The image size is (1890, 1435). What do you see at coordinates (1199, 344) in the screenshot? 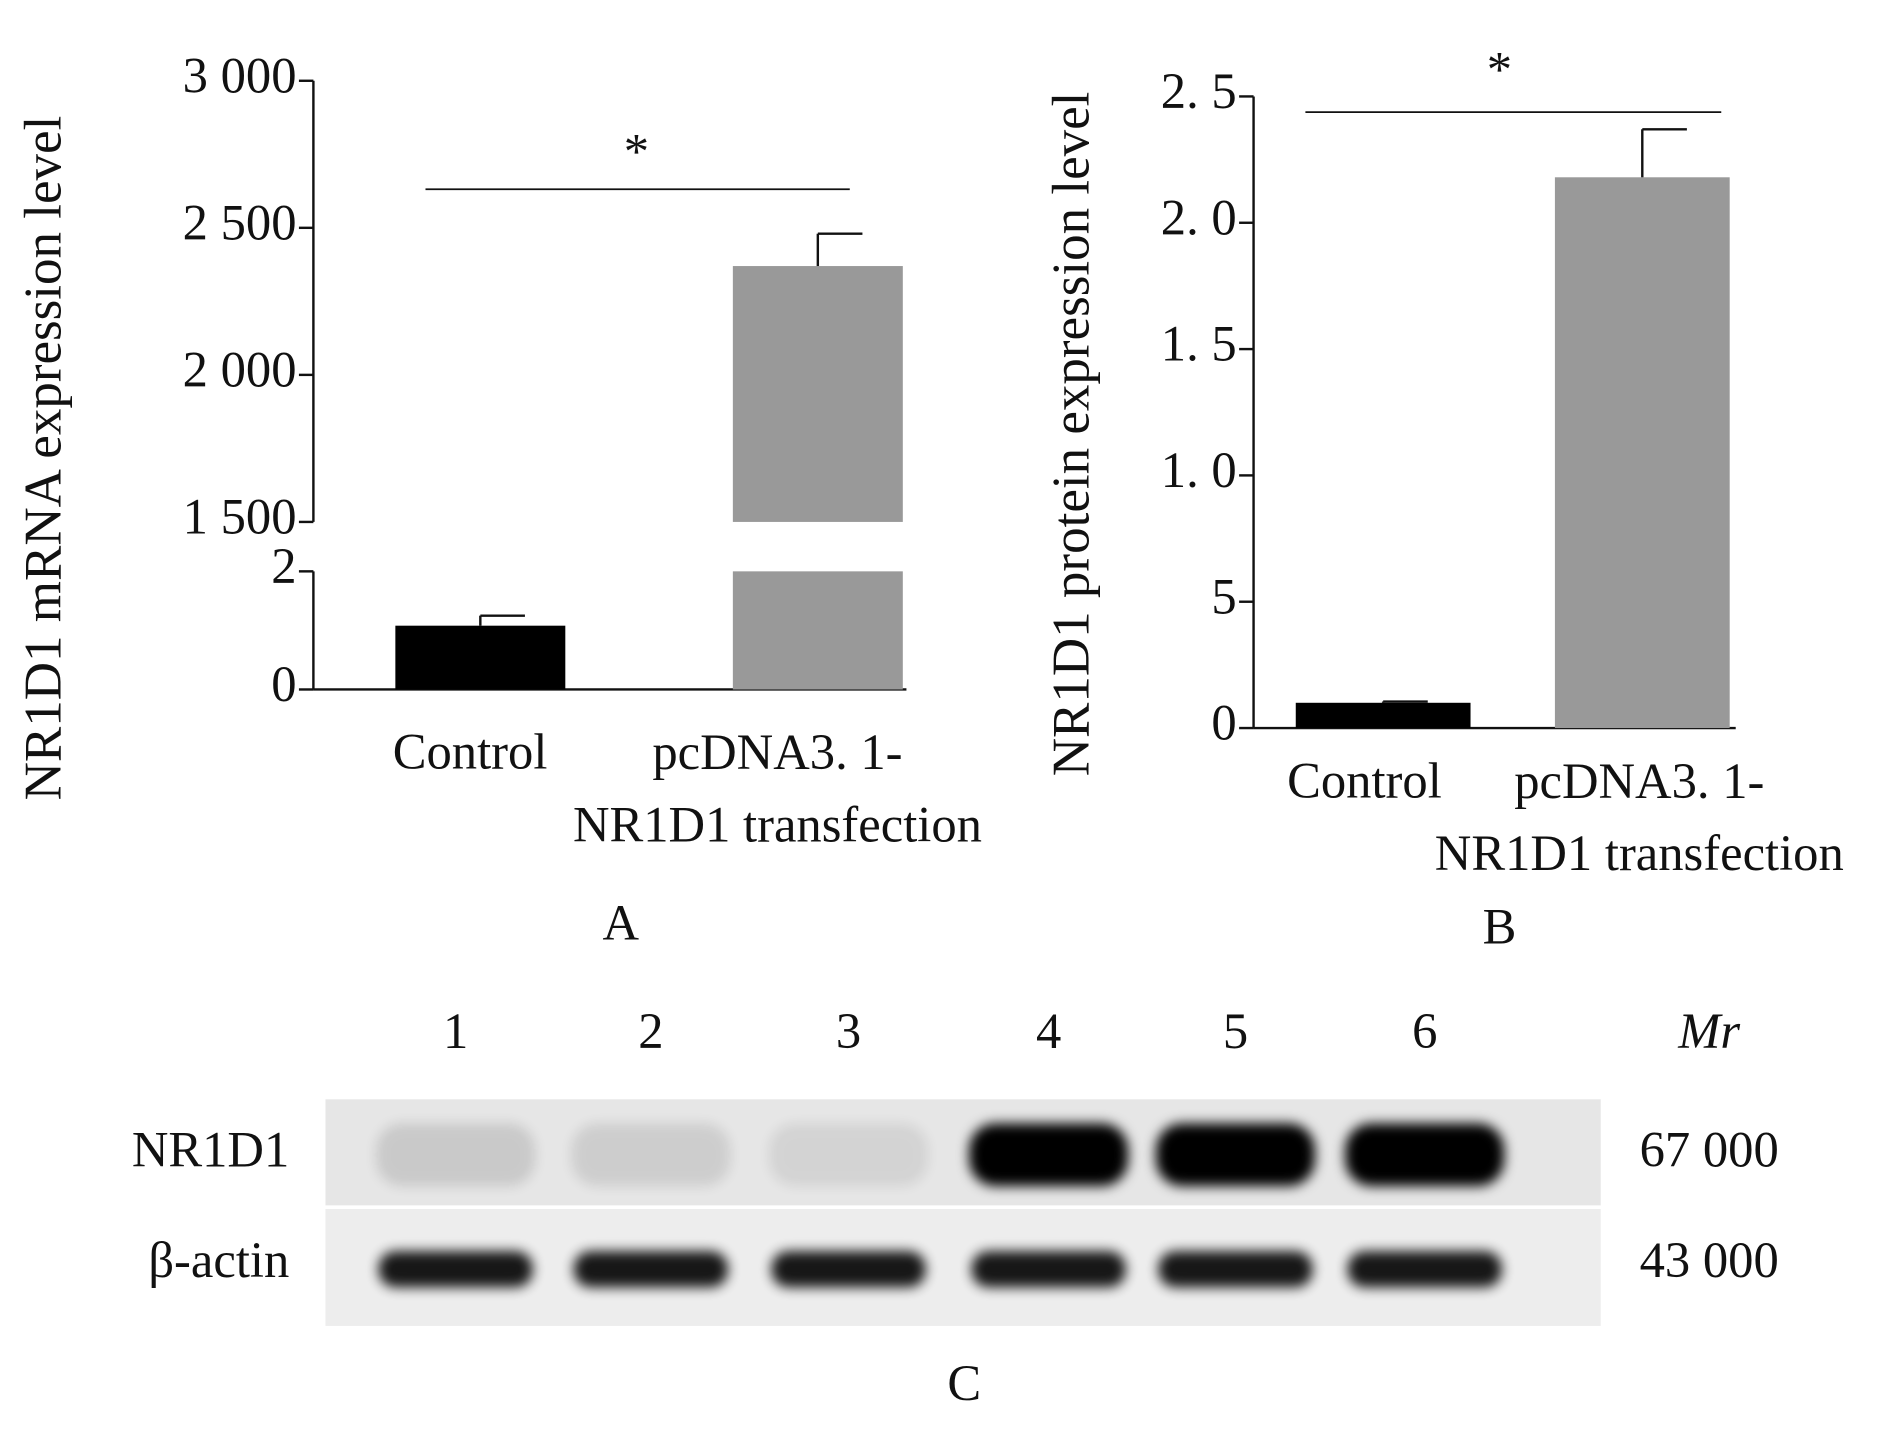
I see `y-tick-label: 1. 5` at bounding box center [1199, 344].